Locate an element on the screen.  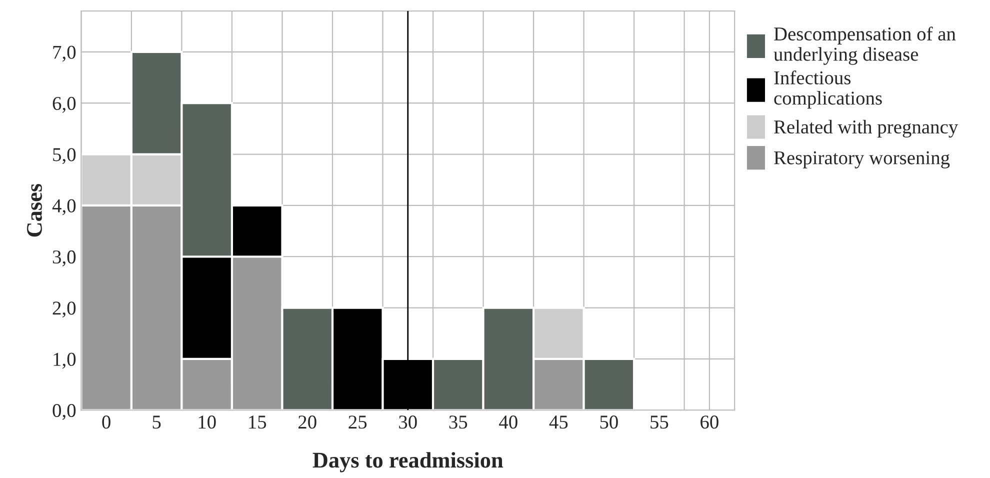
x-tick-label: 0 is located at coordinates (106, 422).